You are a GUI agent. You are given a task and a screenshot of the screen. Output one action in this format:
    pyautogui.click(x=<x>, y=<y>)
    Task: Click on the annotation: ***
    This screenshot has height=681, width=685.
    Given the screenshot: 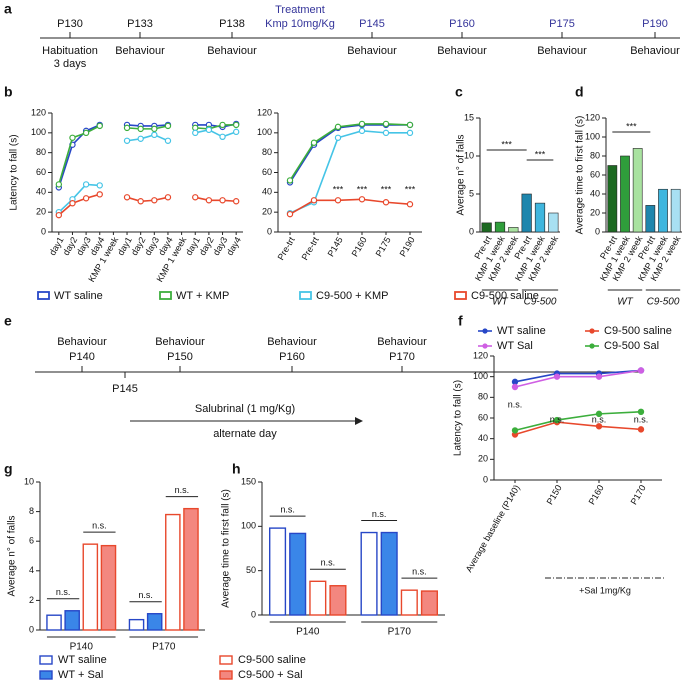 What is the action you would take?
    pyautogui.click(x=506, y=144)
    